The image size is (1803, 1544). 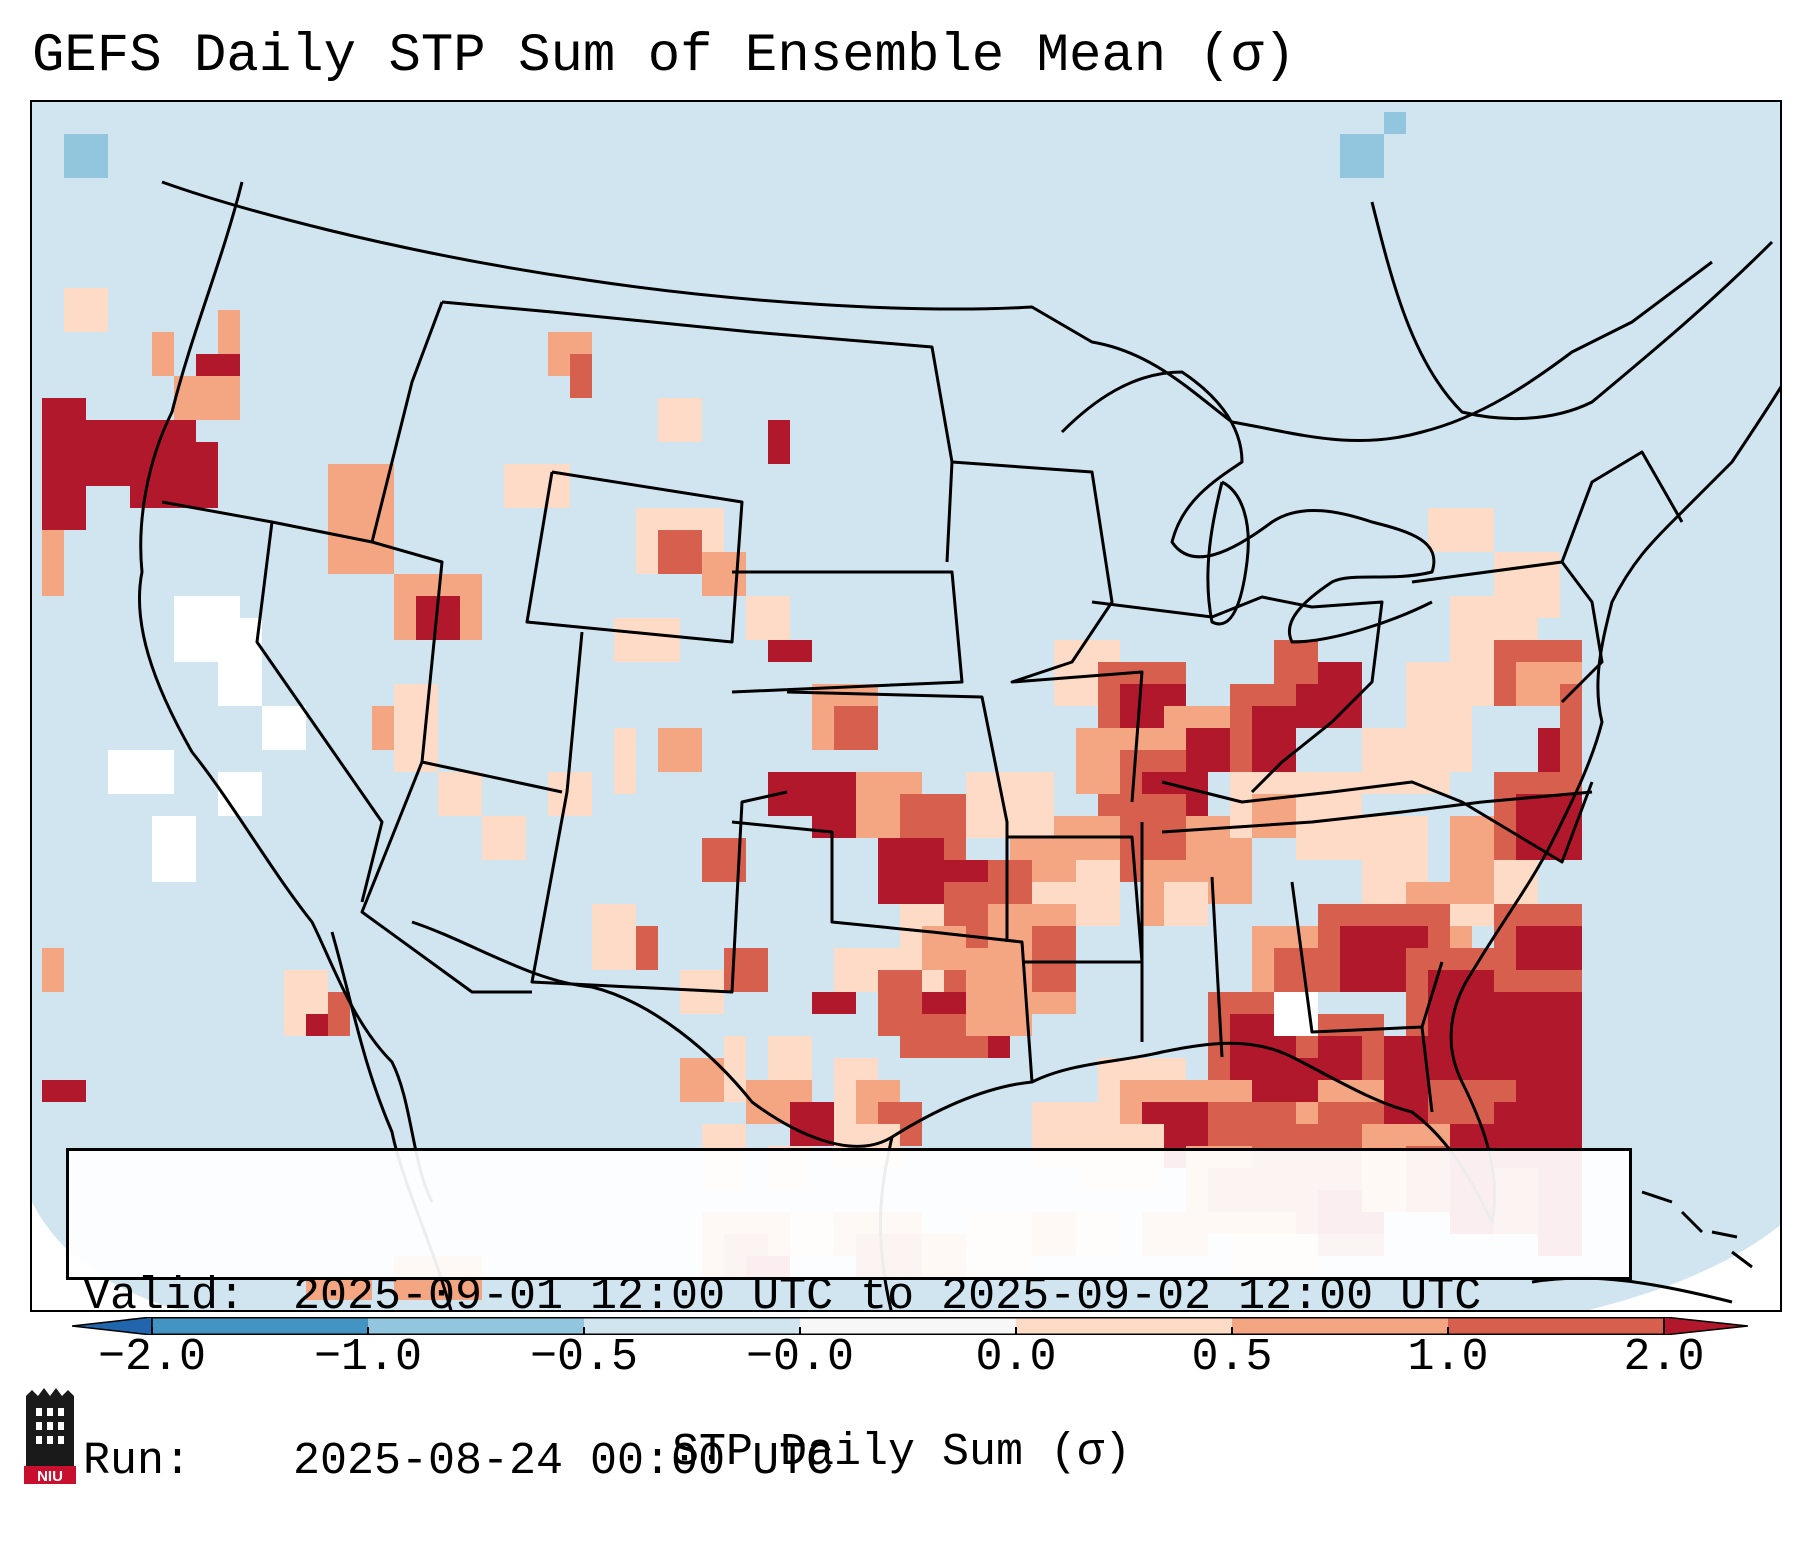 I want to click on state-tn-ky, so click(x=1377, y=812).